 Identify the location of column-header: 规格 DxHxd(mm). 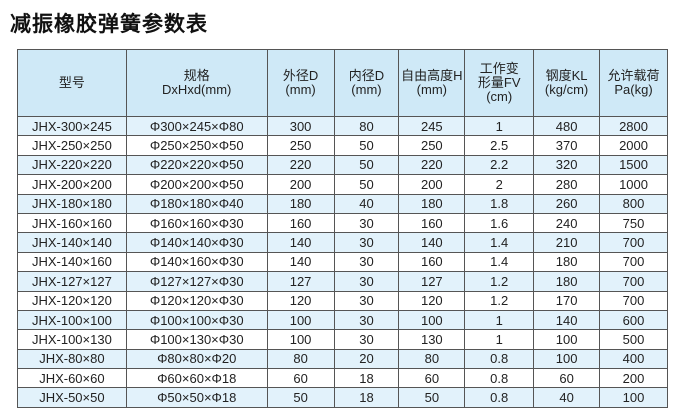
(196, 83).